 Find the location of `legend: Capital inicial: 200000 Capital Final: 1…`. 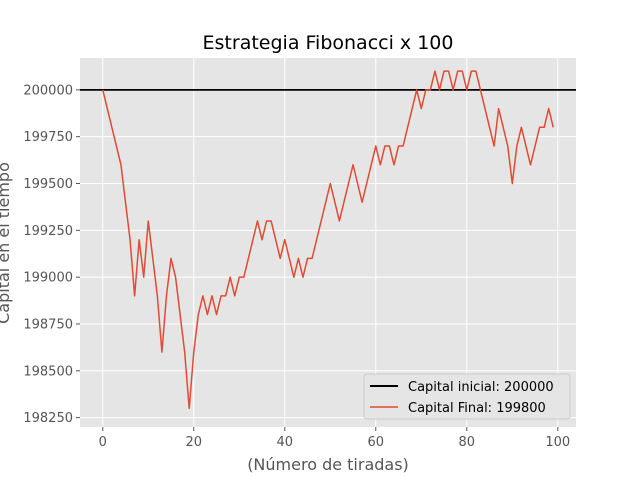

legend: Capital inicial: 200000 Capital Final: 1… is located at coordinates (467, 396).